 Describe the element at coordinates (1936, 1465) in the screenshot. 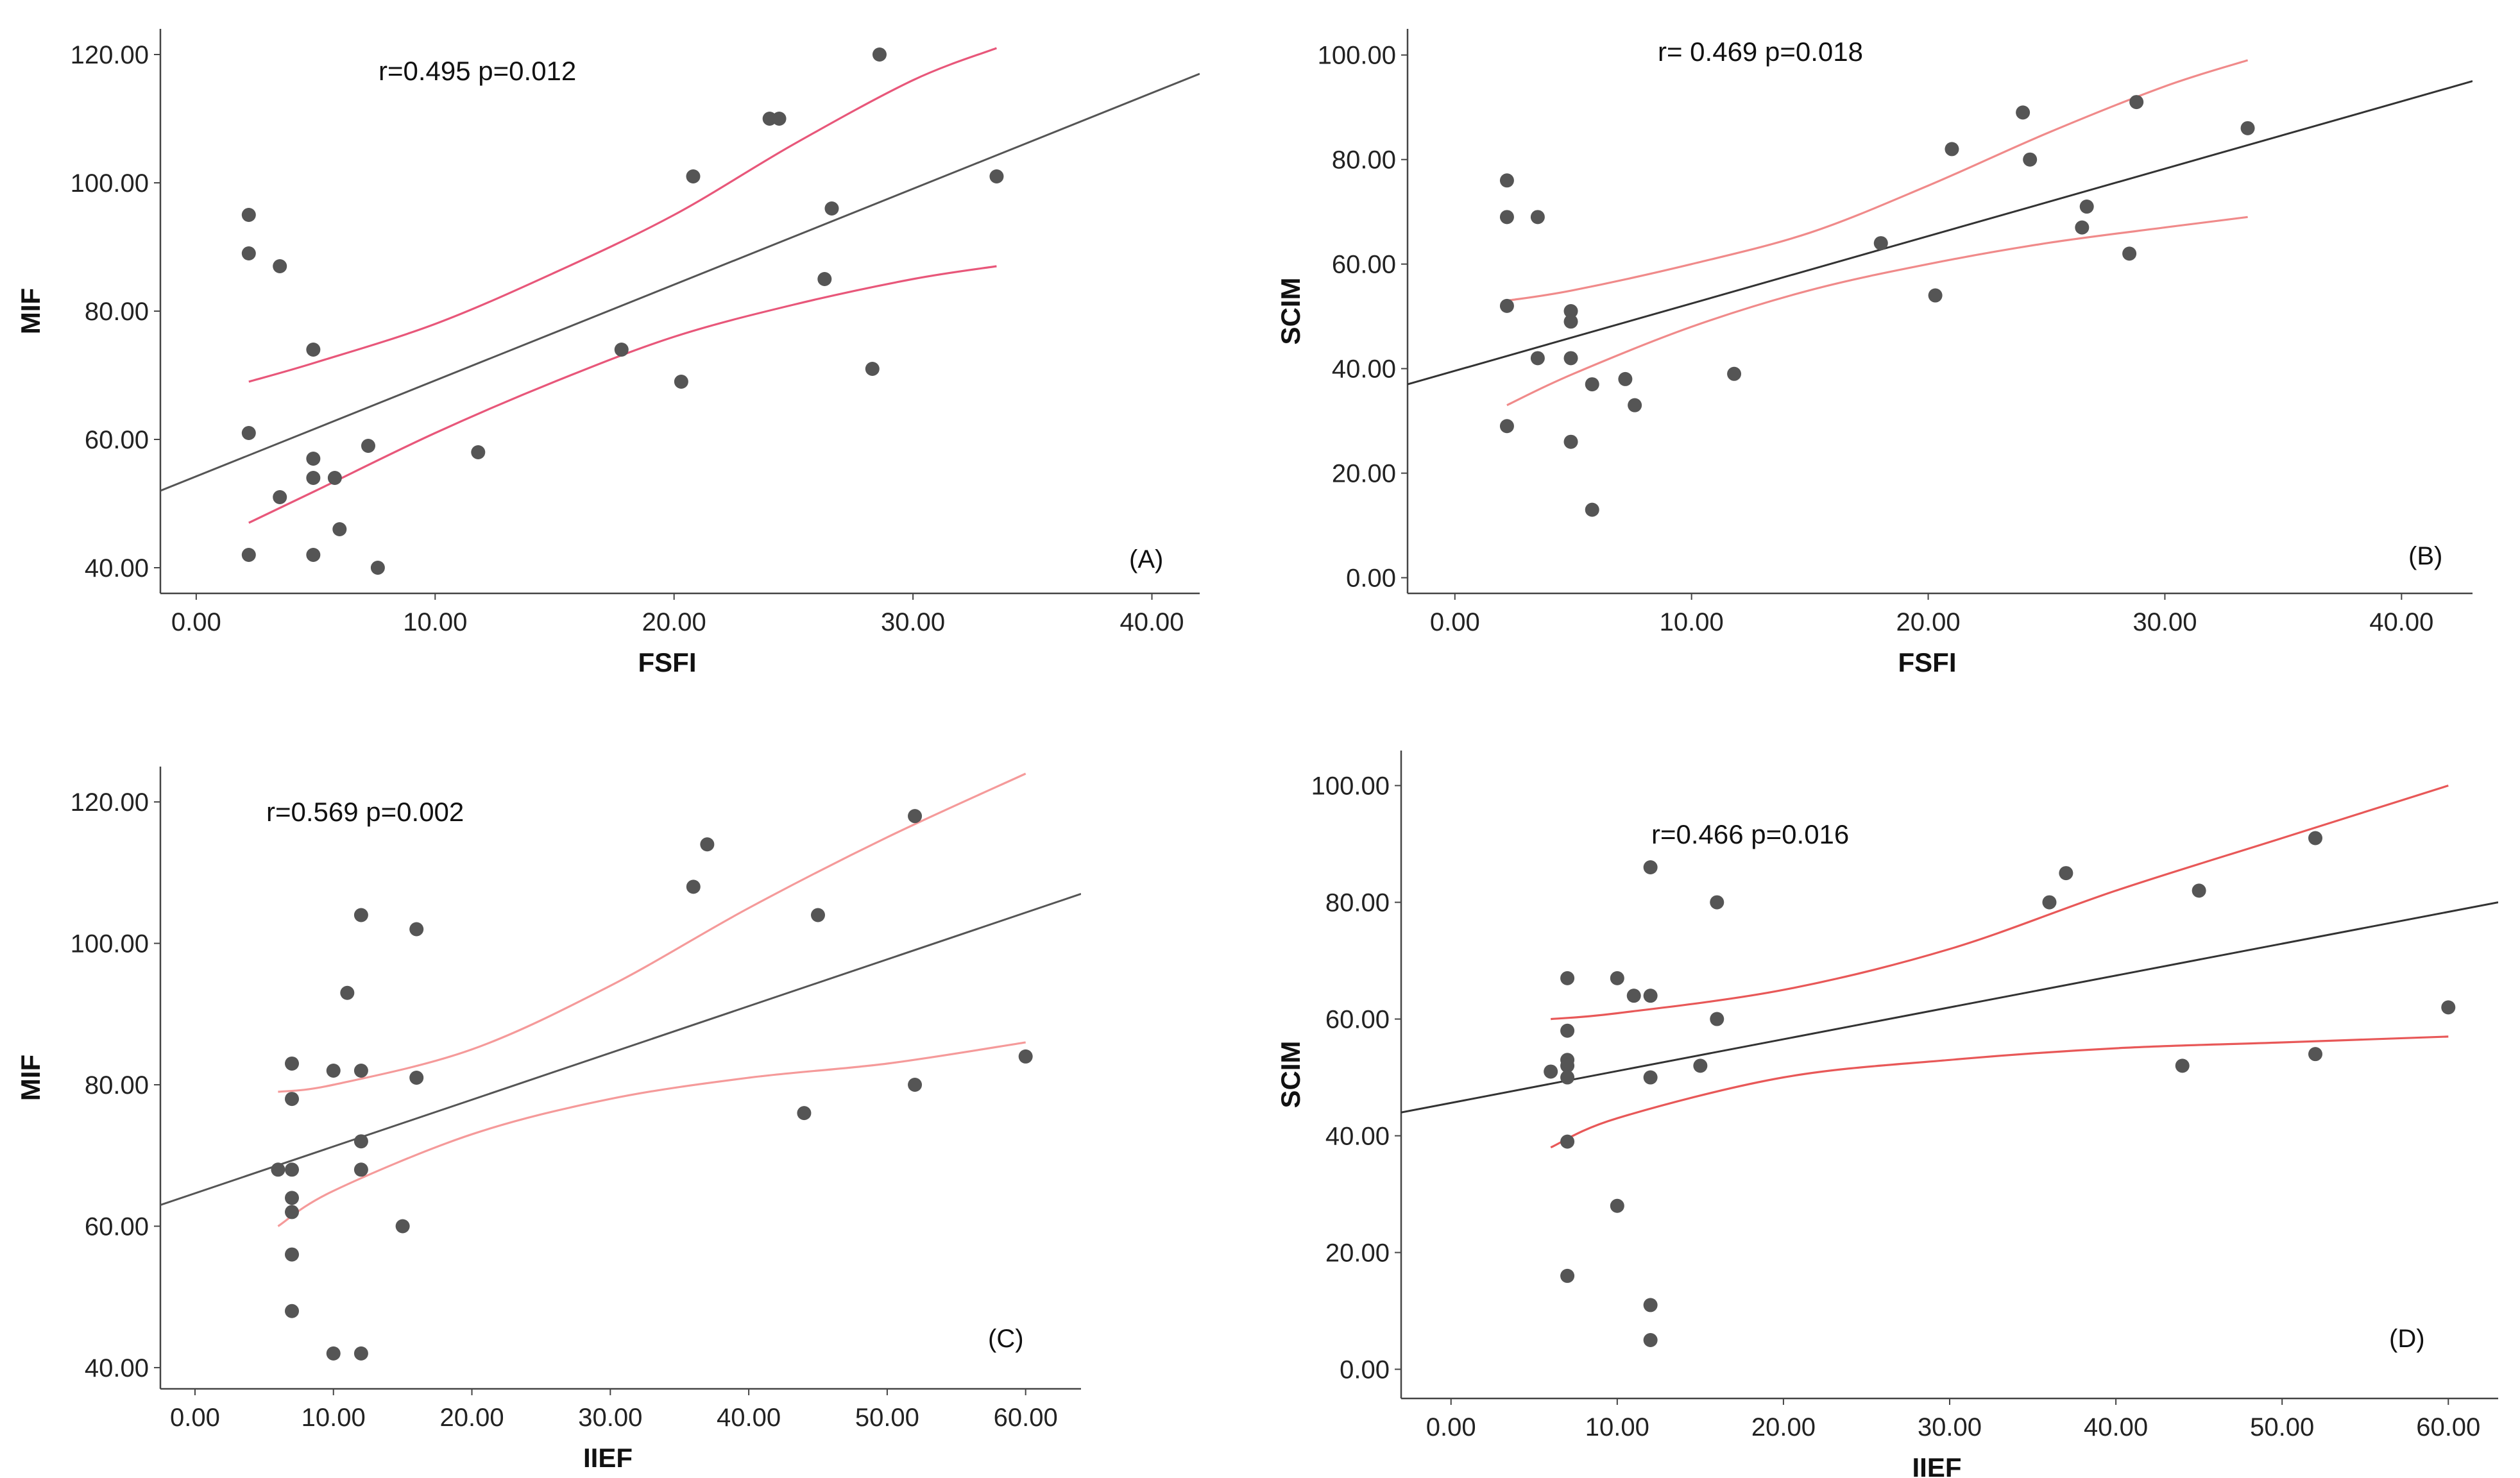

I see `x-axis-title: IIEF` at that location.